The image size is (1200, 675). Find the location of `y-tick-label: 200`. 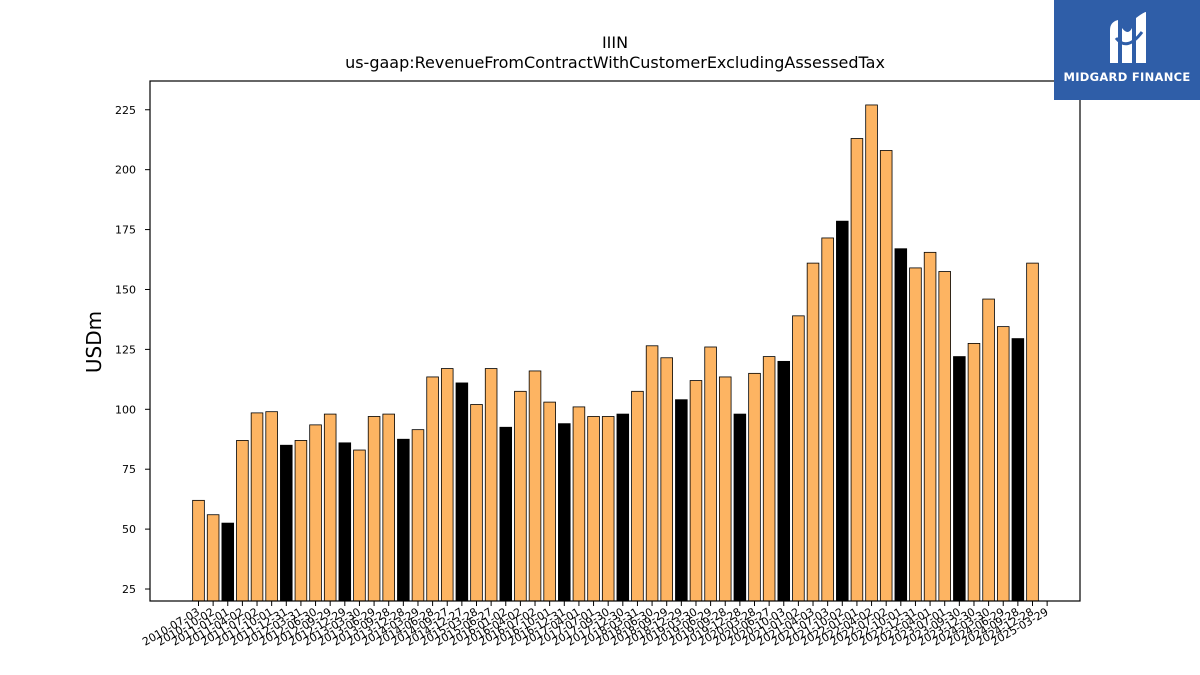

y-tick-label: 200 is located at coordinates (125, 170).